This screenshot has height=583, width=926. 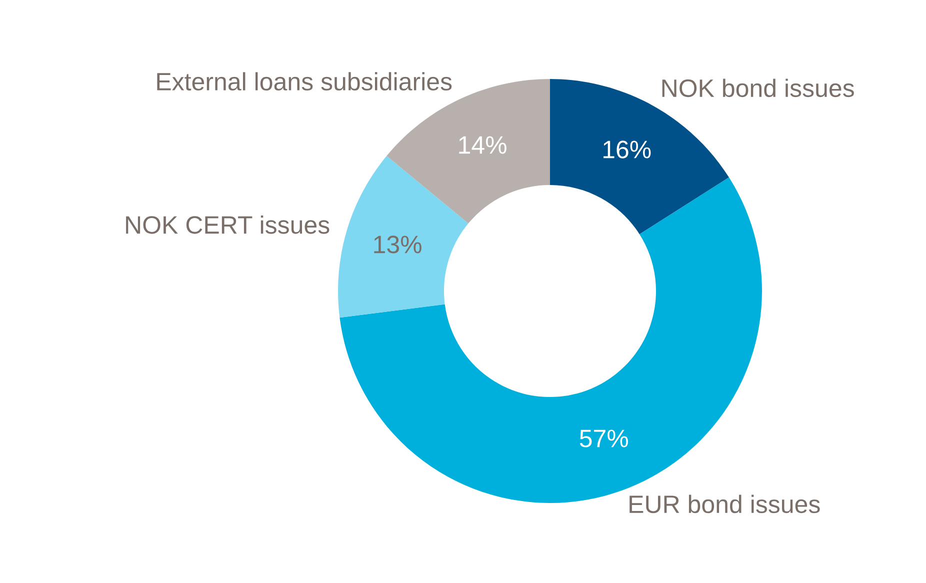 I want to click on slice-label: External loans subsidiaries, so click(x=304, y=81).